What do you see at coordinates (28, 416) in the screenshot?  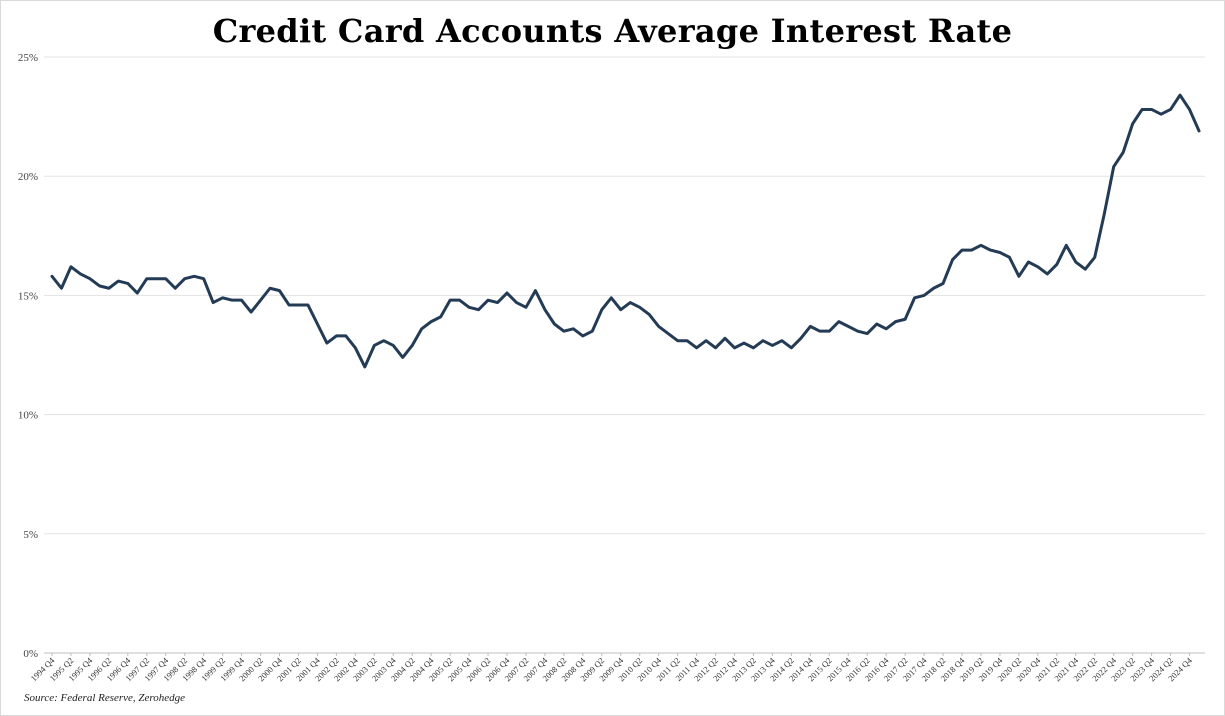 I see `y-tick-label: 10%` at bounding box center [28, 416].